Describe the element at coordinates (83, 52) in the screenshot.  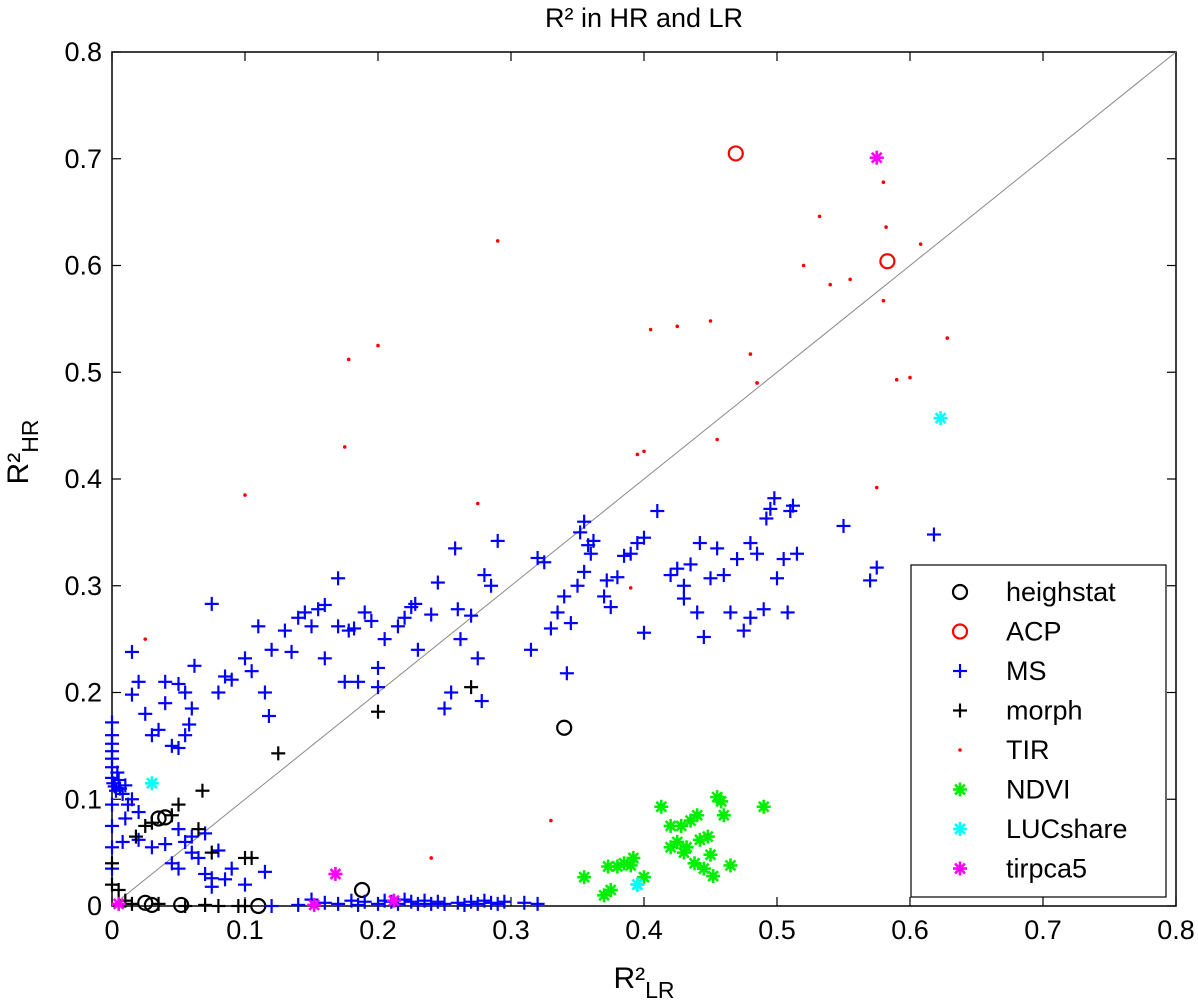
I see `y-tick-label: 0.8` at that location.